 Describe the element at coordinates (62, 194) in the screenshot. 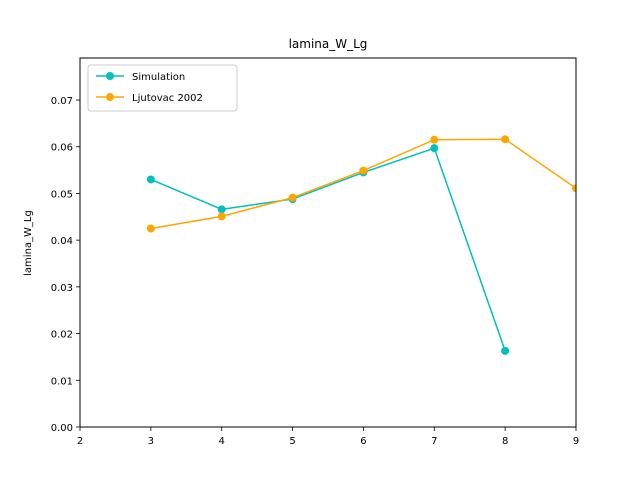

I see `y-tick-label: 0.05` at that location.